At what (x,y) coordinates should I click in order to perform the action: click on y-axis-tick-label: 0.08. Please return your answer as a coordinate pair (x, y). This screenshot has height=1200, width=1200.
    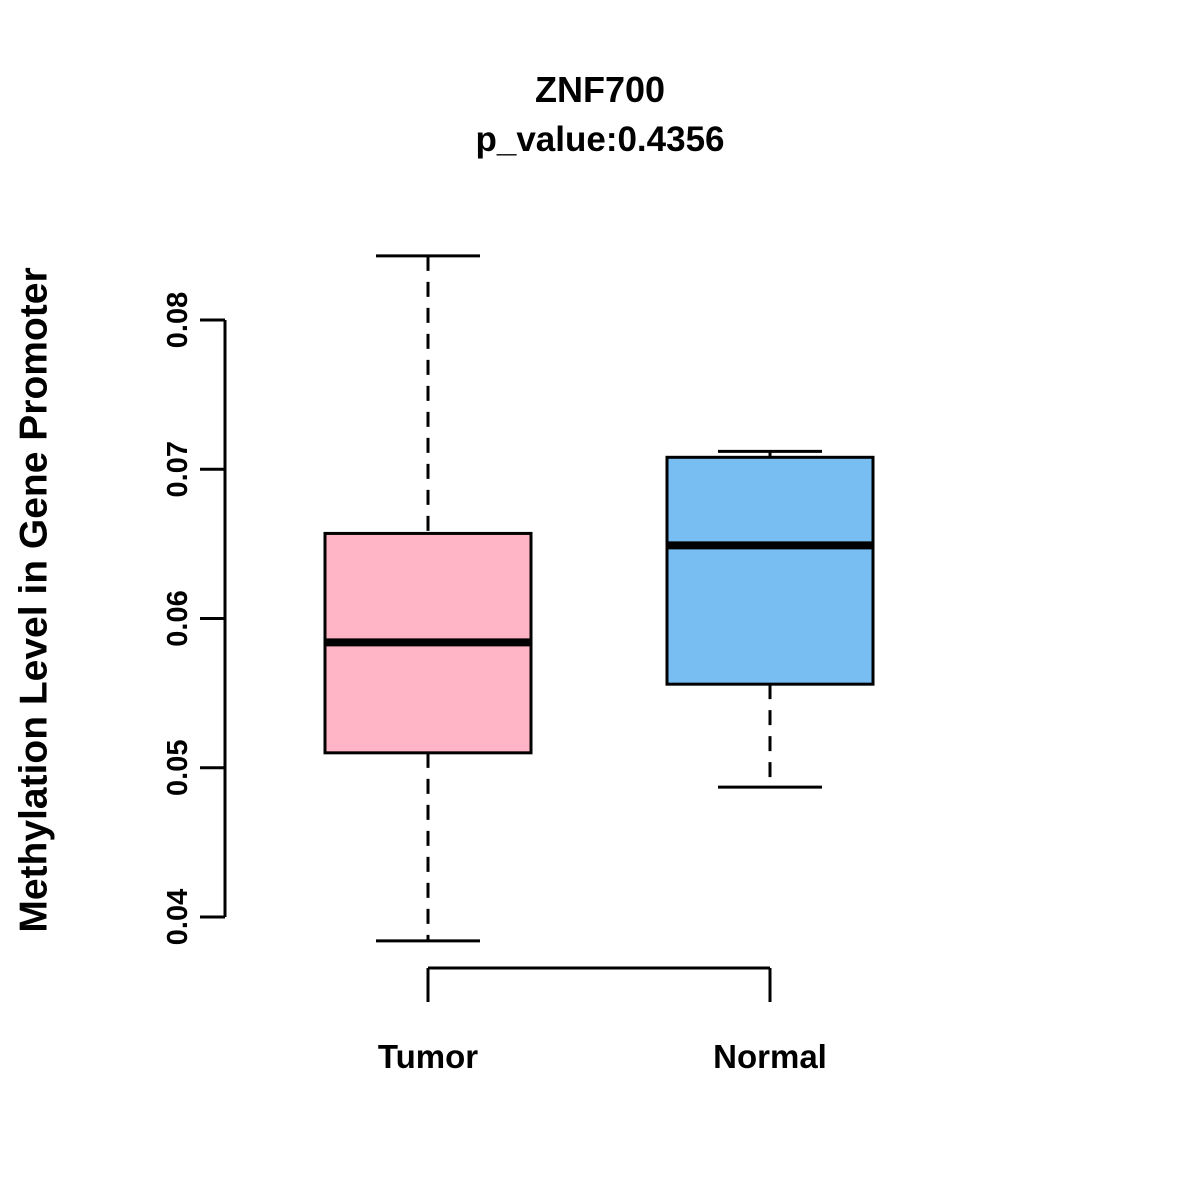
    Looking at the image, I should click on (178, 320).